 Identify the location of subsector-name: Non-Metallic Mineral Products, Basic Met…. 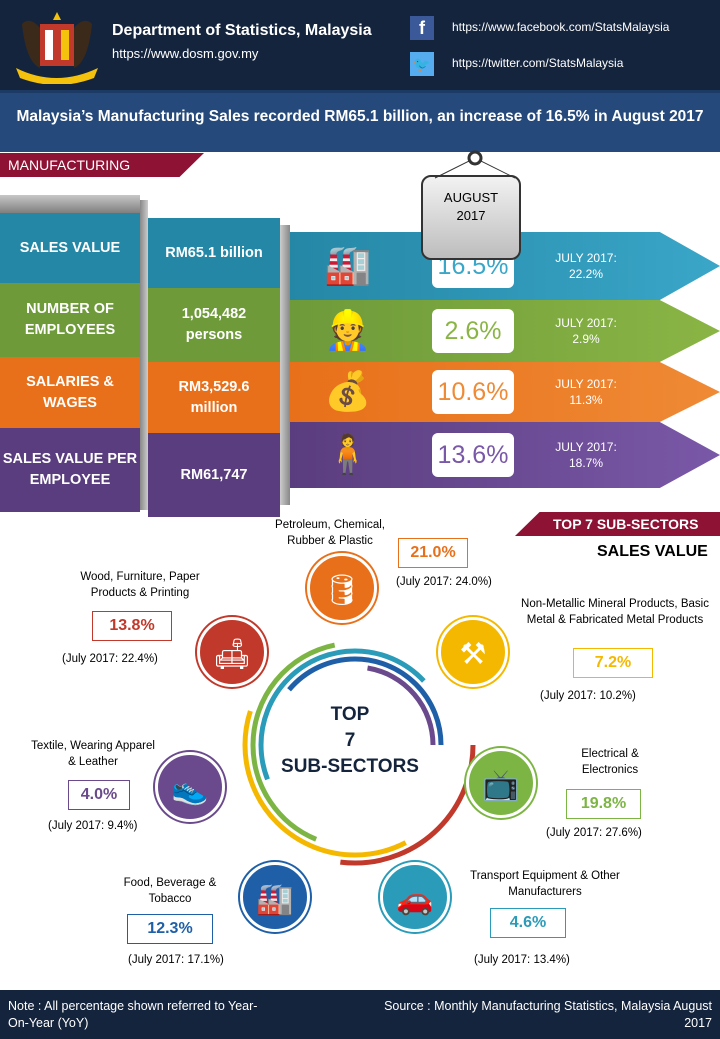
(615, 612).